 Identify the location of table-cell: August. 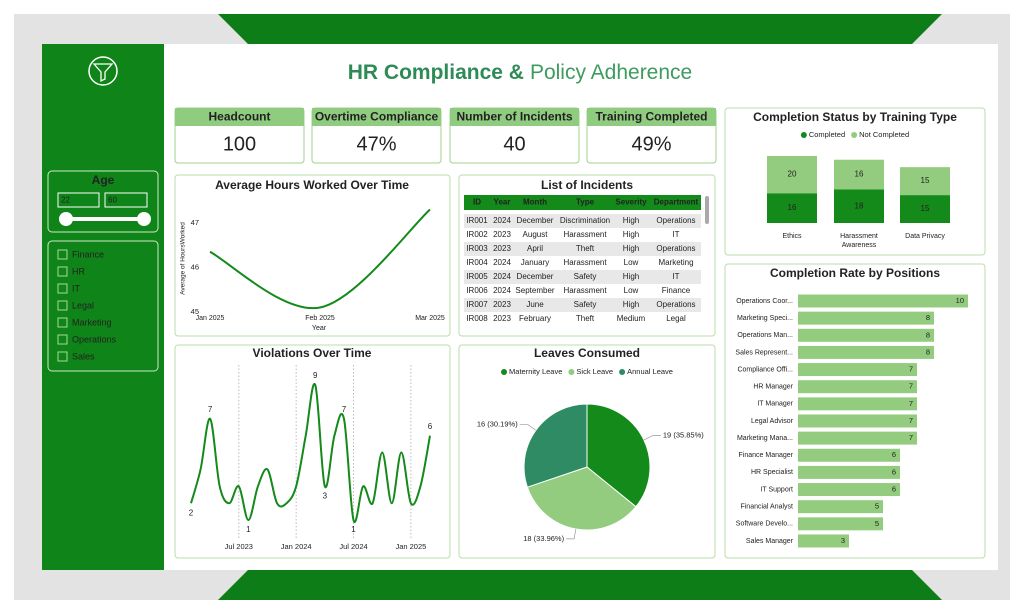
(536, 234).